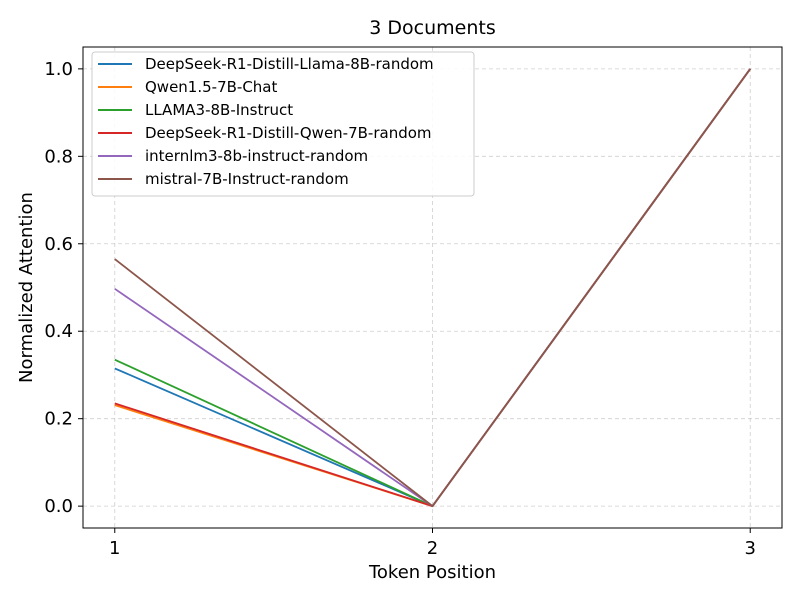 The height and width of the screenshot is (600, 800). I want to click on legend-label: mistral-7B-Instruct-random, so click(247, 179).